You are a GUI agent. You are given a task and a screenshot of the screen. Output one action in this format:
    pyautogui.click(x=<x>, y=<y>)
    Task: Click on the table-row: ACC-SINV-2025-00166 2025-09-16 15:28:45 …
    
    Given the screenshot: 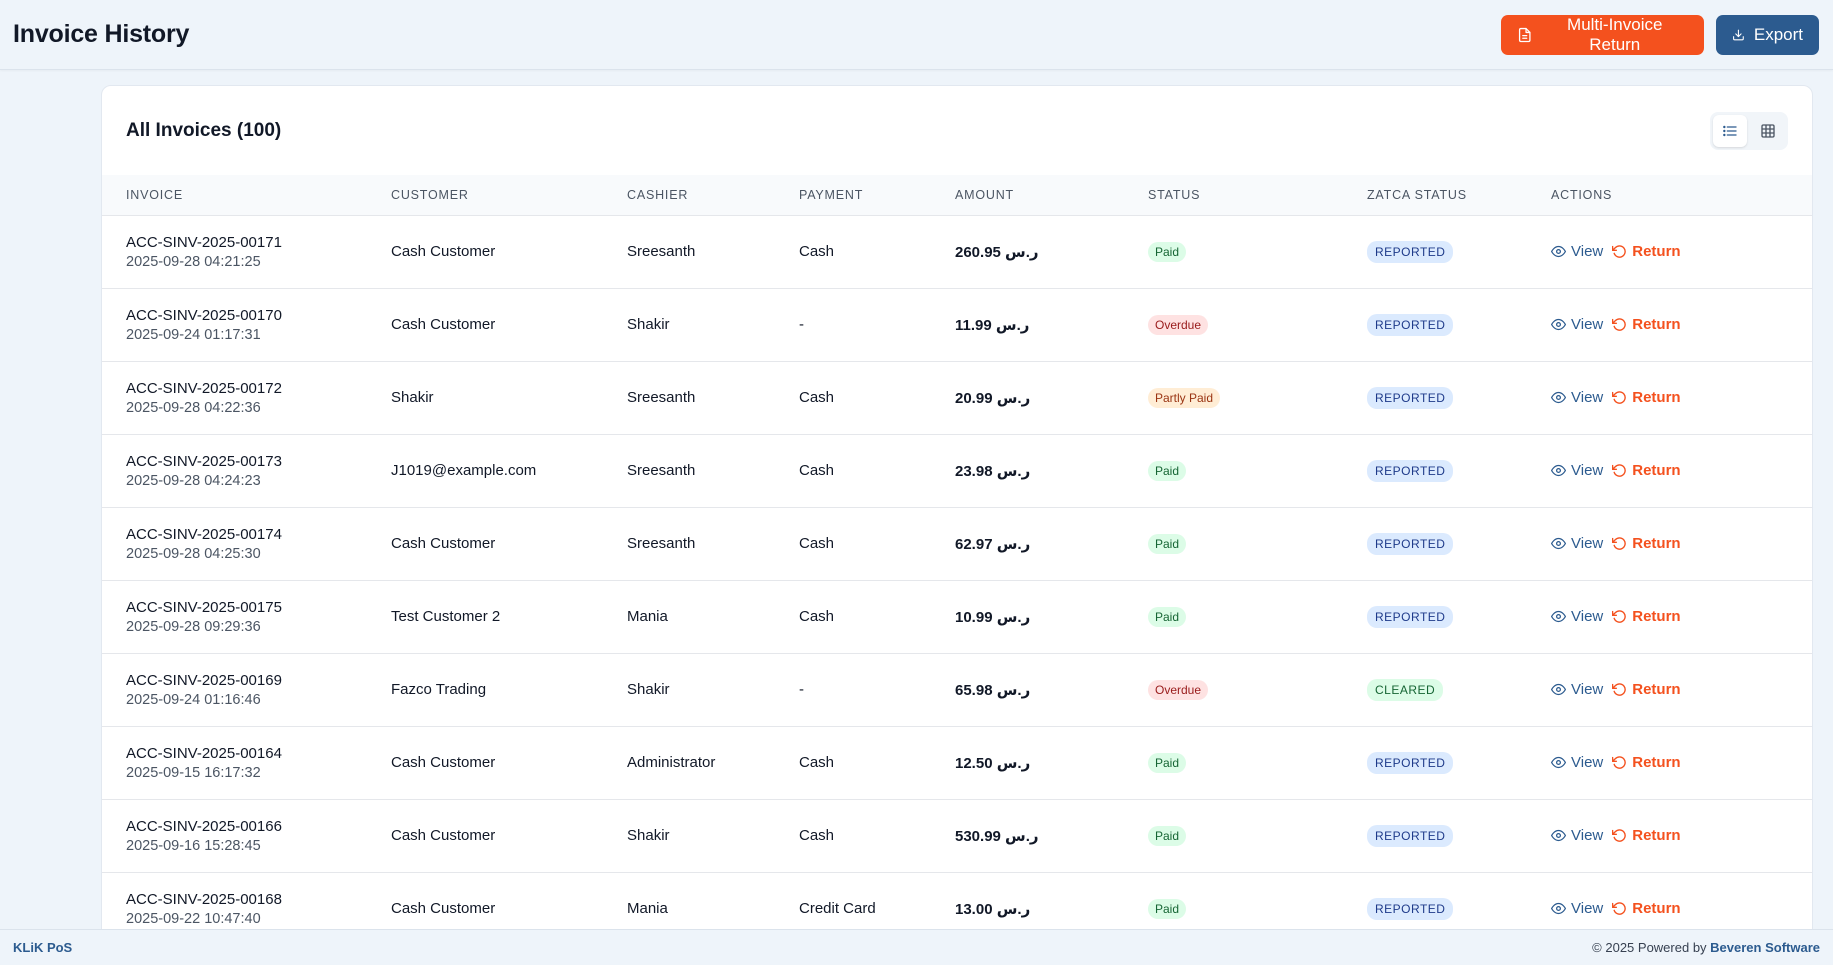 What is the action you would take?
    pyautogui.click(x=957, y=835)
    